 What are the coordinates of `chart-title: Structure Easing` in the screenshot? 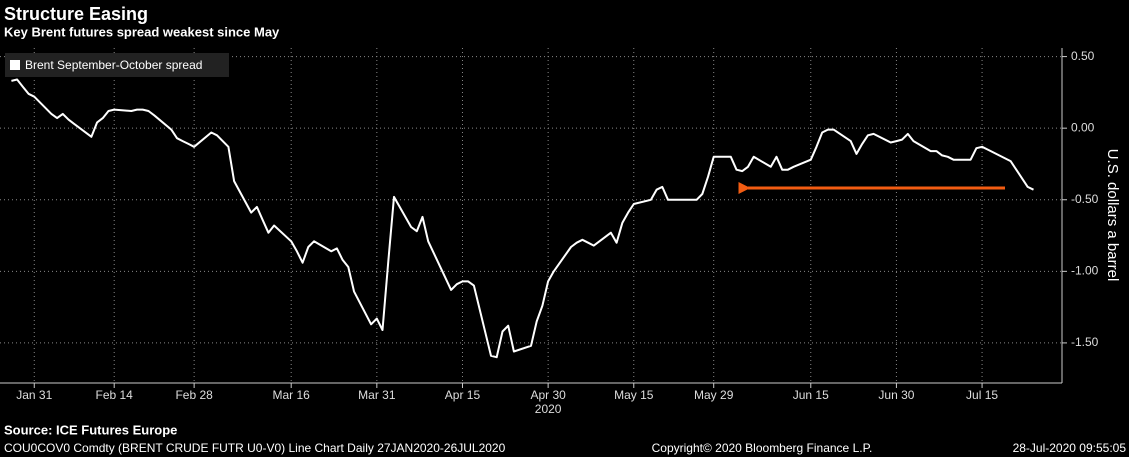 It's located at (76, 14).